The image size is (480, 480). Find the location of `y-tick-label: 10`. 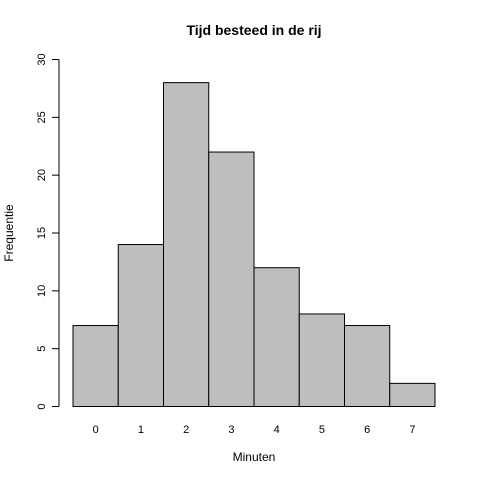

y-tick-label: 10 is located at coordinates (42, 291).